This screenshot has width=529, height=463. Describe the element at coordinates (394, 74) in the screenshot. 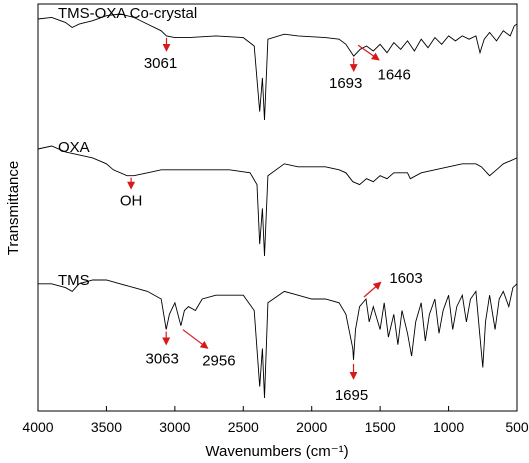

I see `annotation-label: 1646` at that location.